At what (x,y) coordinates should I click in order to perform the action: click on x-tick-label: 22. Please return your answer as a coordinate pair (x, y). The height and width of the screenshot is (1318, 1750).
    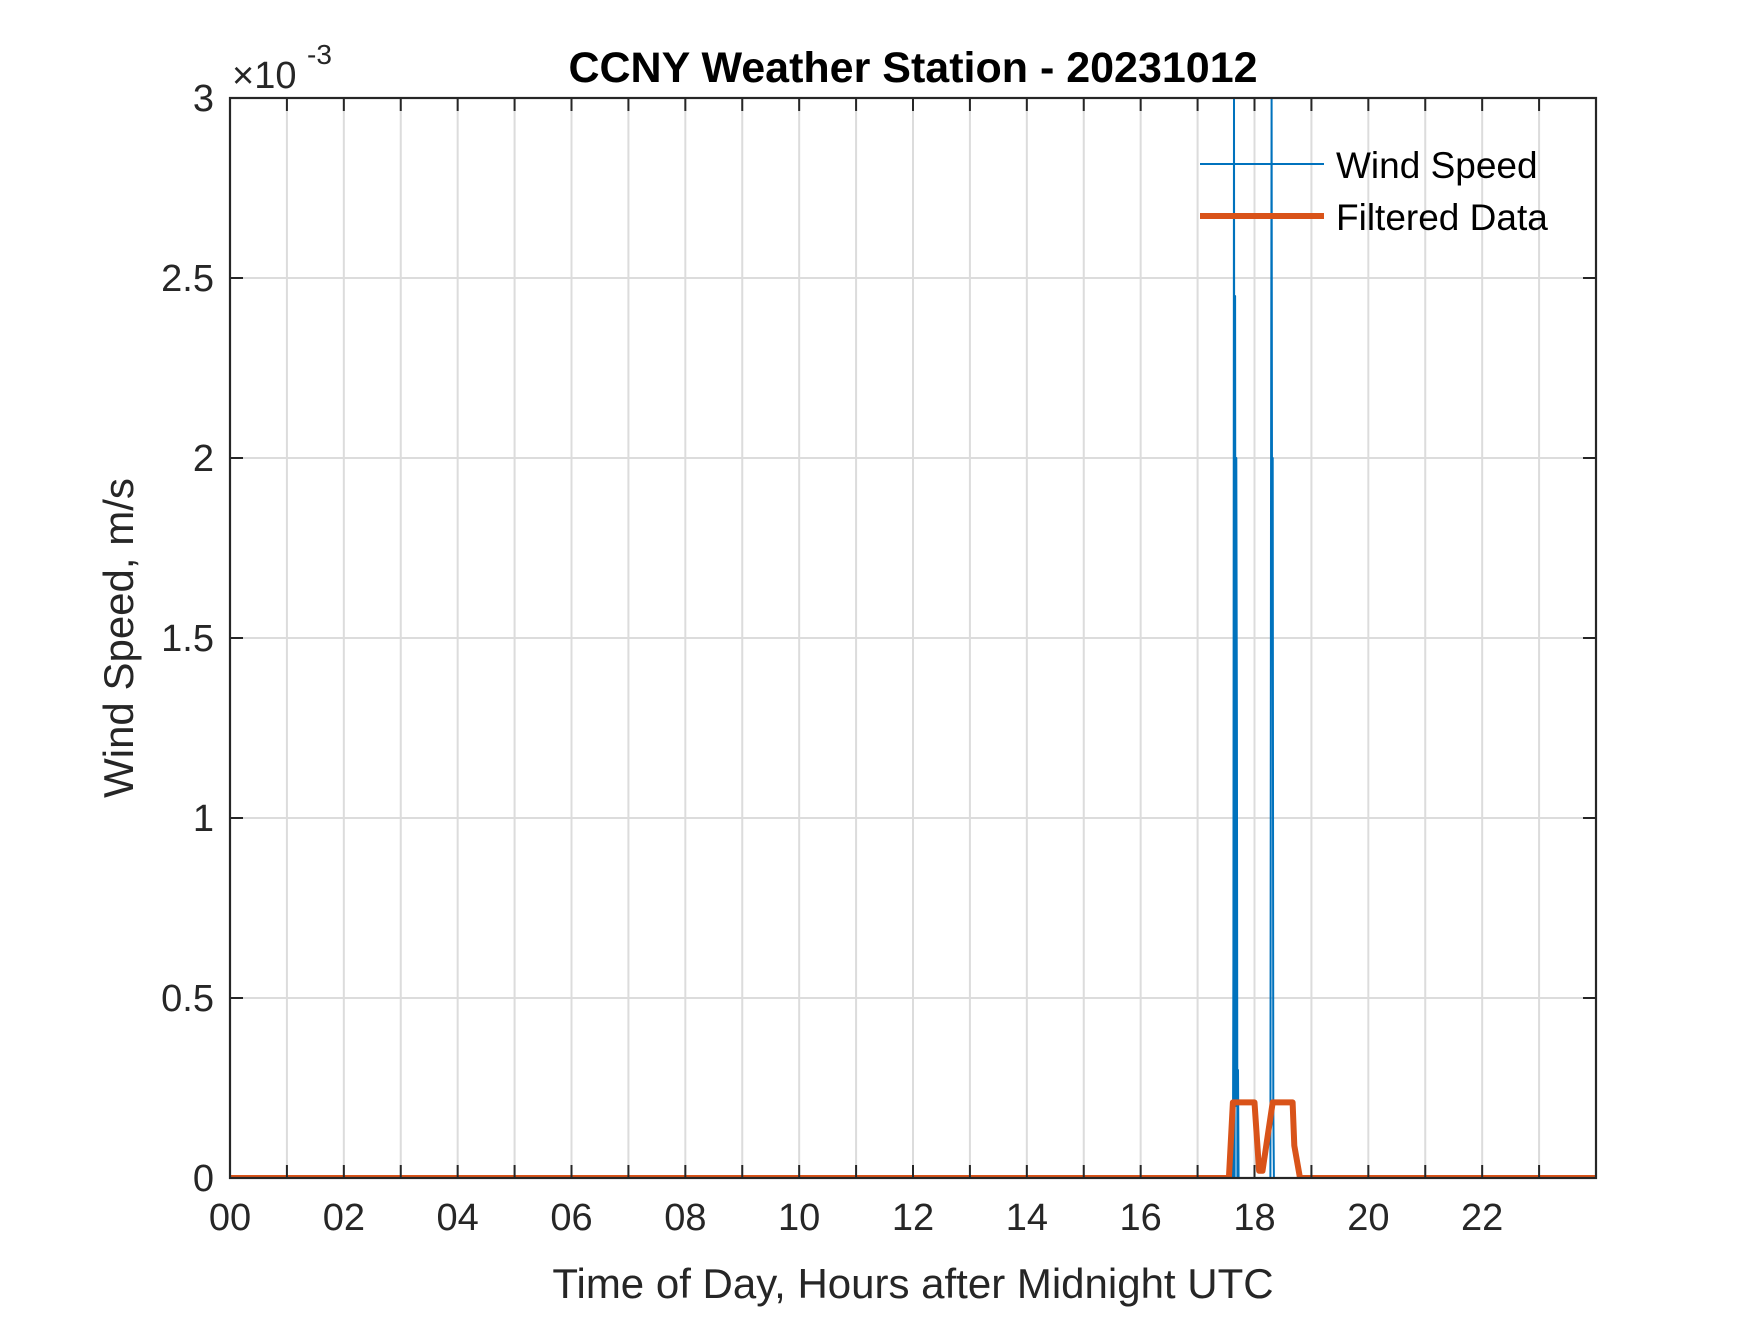
    Looking at the image, I should click on (1482, 1218).